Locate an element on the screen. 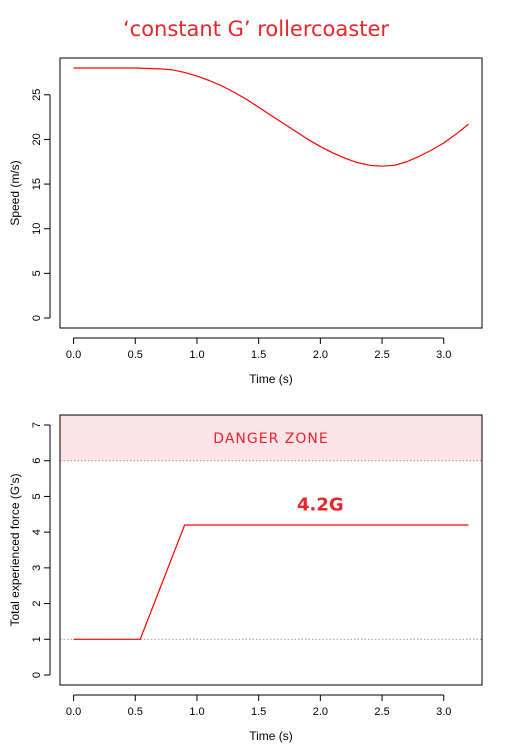  force-y-tick-label: 2 is located at coordinates (37, 604).